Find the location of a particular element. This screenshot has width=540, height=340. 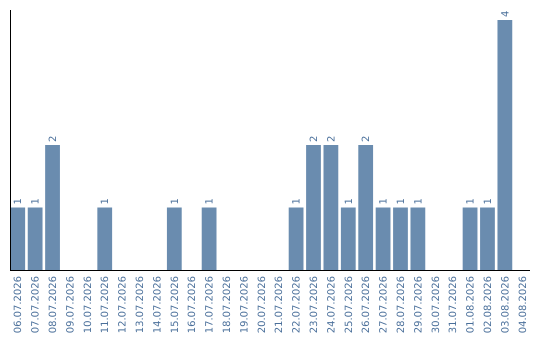

x-tick-label: 06.07.2026 is located at coordinates (18, 305).